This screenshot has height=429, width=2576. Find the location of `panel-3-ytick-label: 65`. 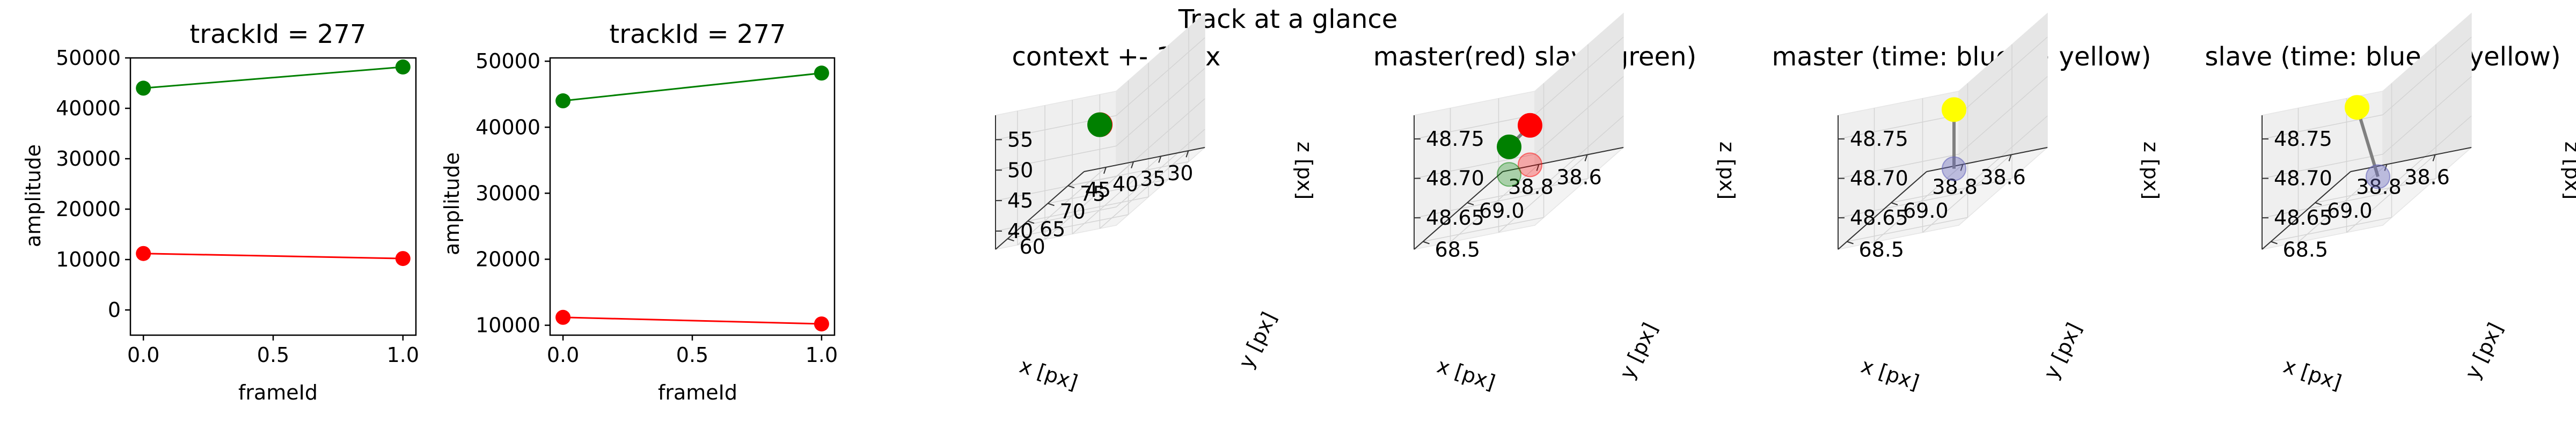

panel-3-ytick-label: 65 is located at coordinates (1052, 229).